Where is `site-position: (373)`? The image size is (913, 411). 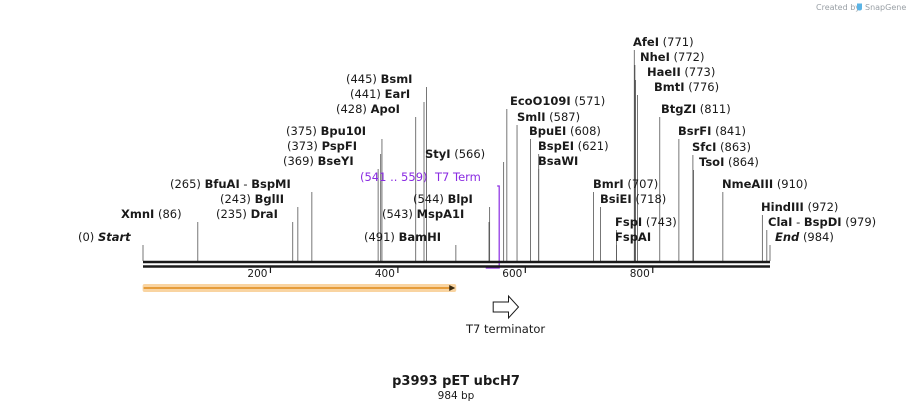 site-position: (373) is located at coordinates (302, 146).